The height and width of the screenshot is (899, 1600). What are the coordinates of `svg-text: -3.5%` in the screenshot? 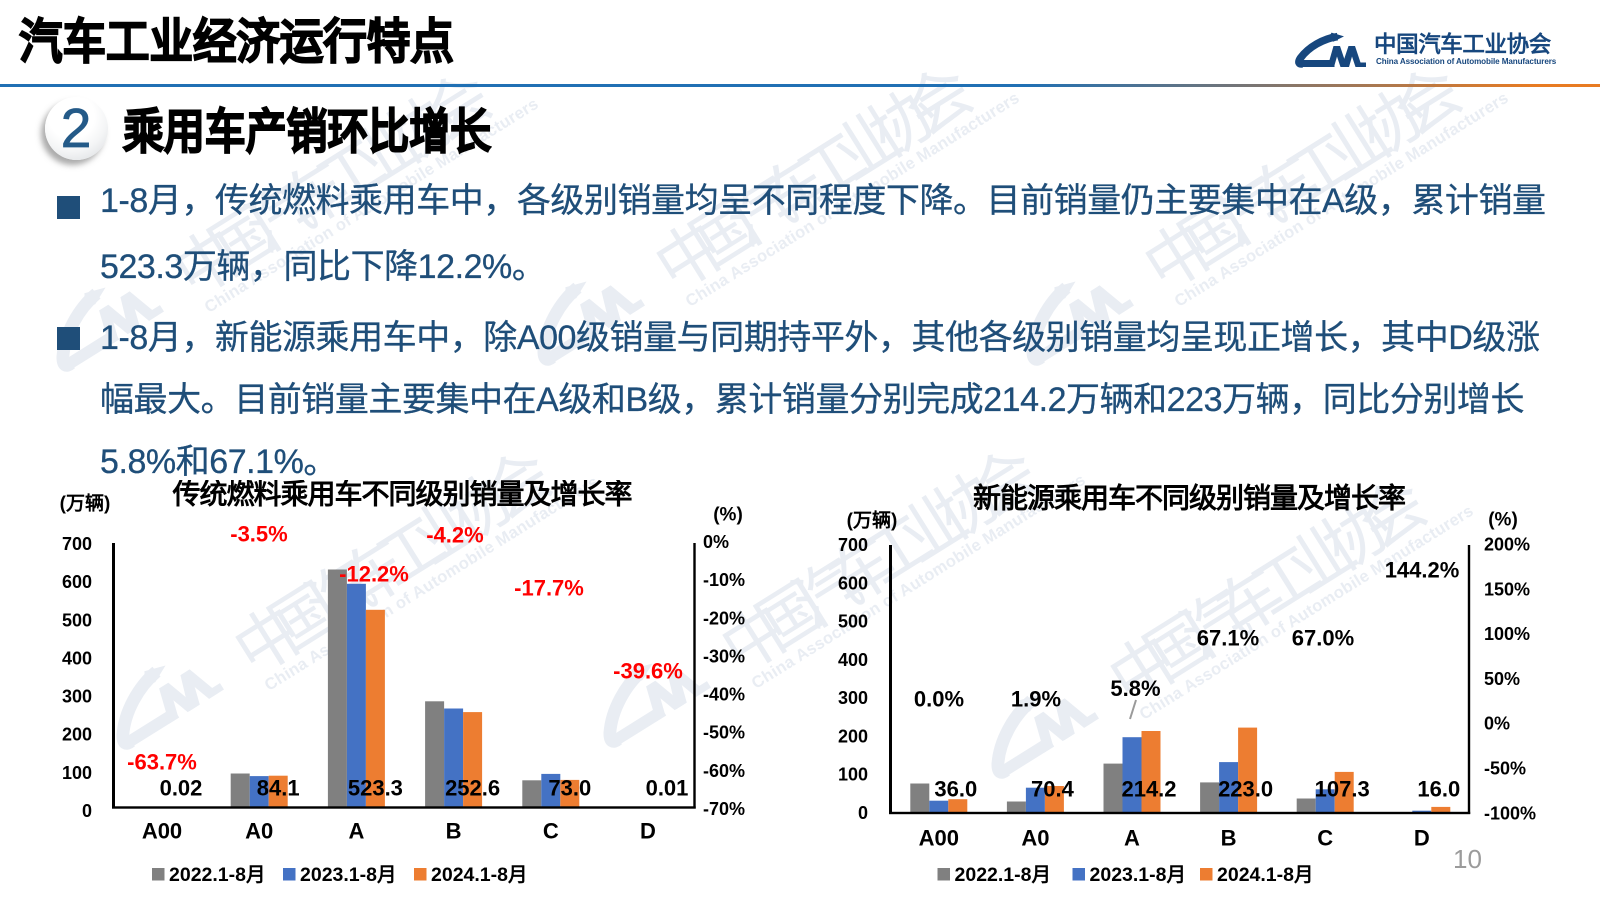 It's located at (258, 534).